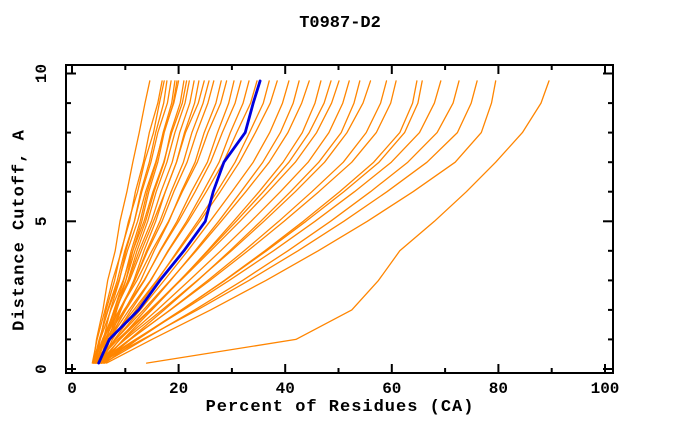 Image resolution: width=680 pixels, height=440 pixels. What do you see at coordinates (605, 389) in the screenshot?
I see `x-tick-label: 100` at bounding box center [605, 389].